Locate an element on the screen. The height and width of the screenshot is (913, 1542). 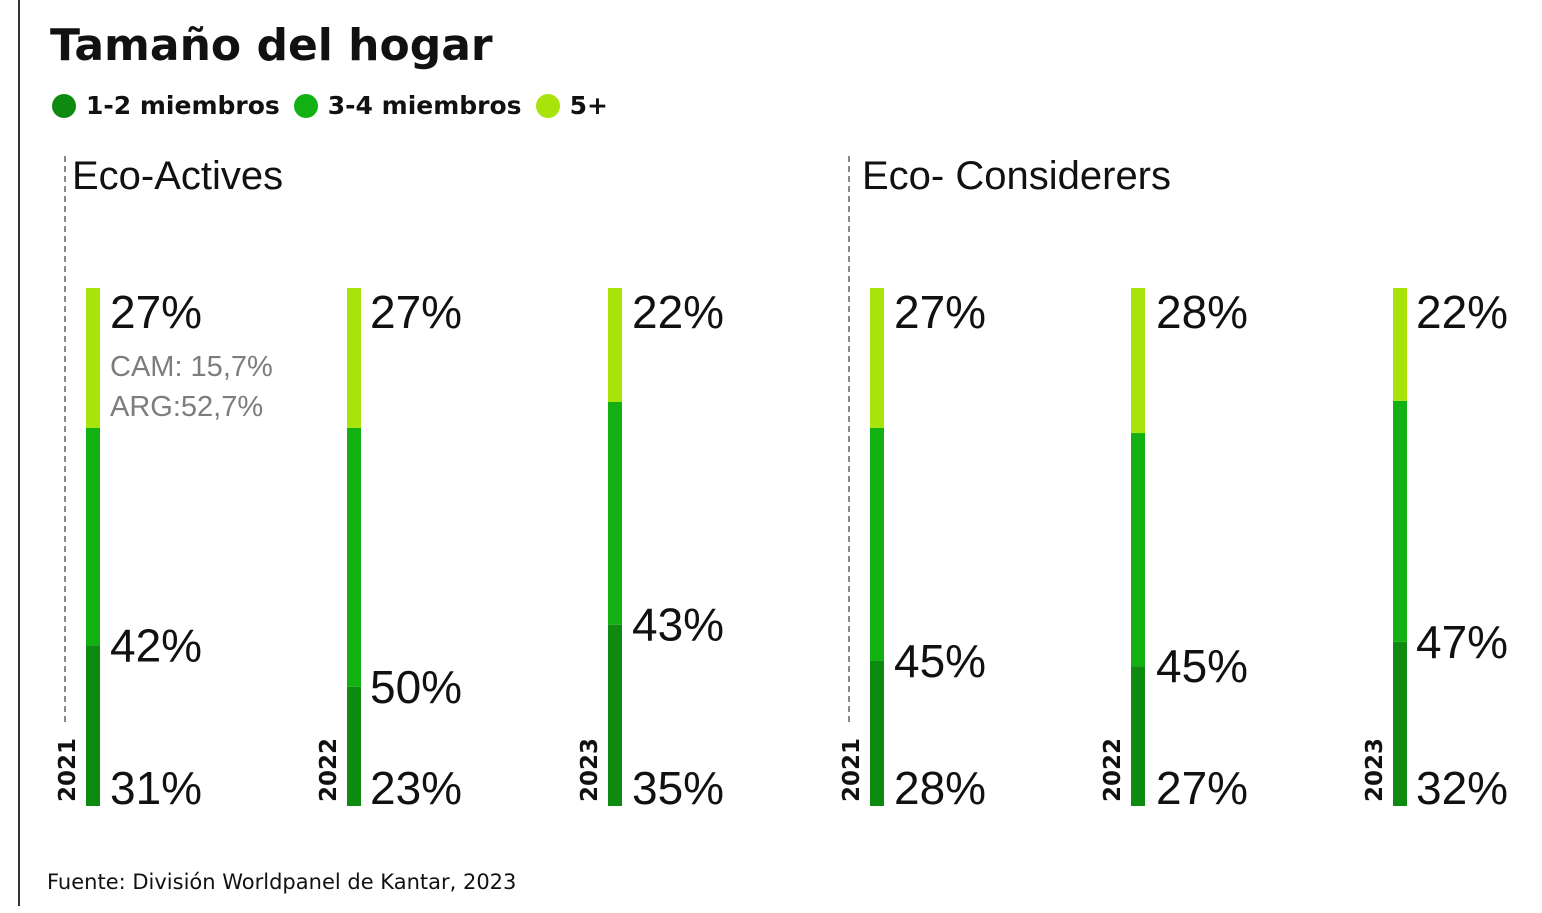
chart-title: Tamaño del hogar is located at coordinates (271, 45).